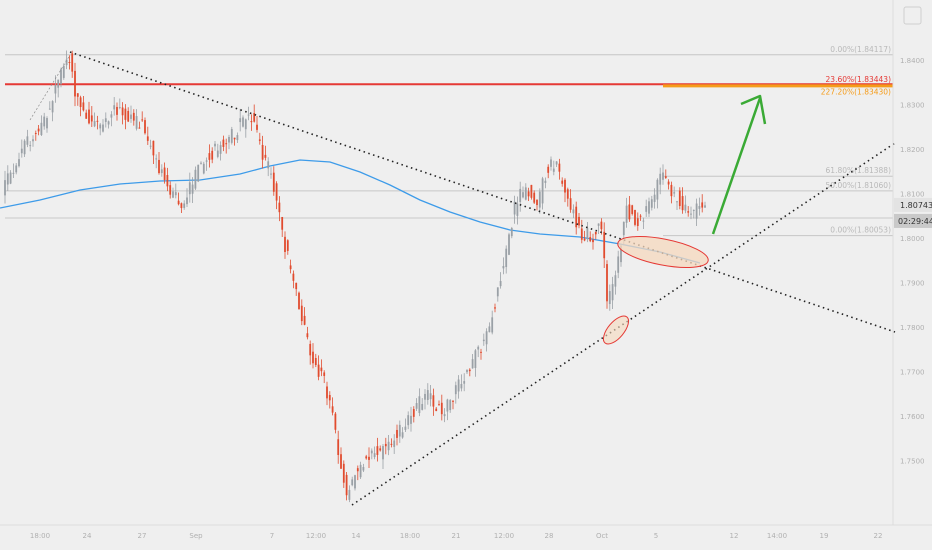 This screenshot has width=932, height=550. What do you see at coordinates (272, 536) in the screenshot?
I see `time-axis-label: 7` at bounding box center [272, 536].